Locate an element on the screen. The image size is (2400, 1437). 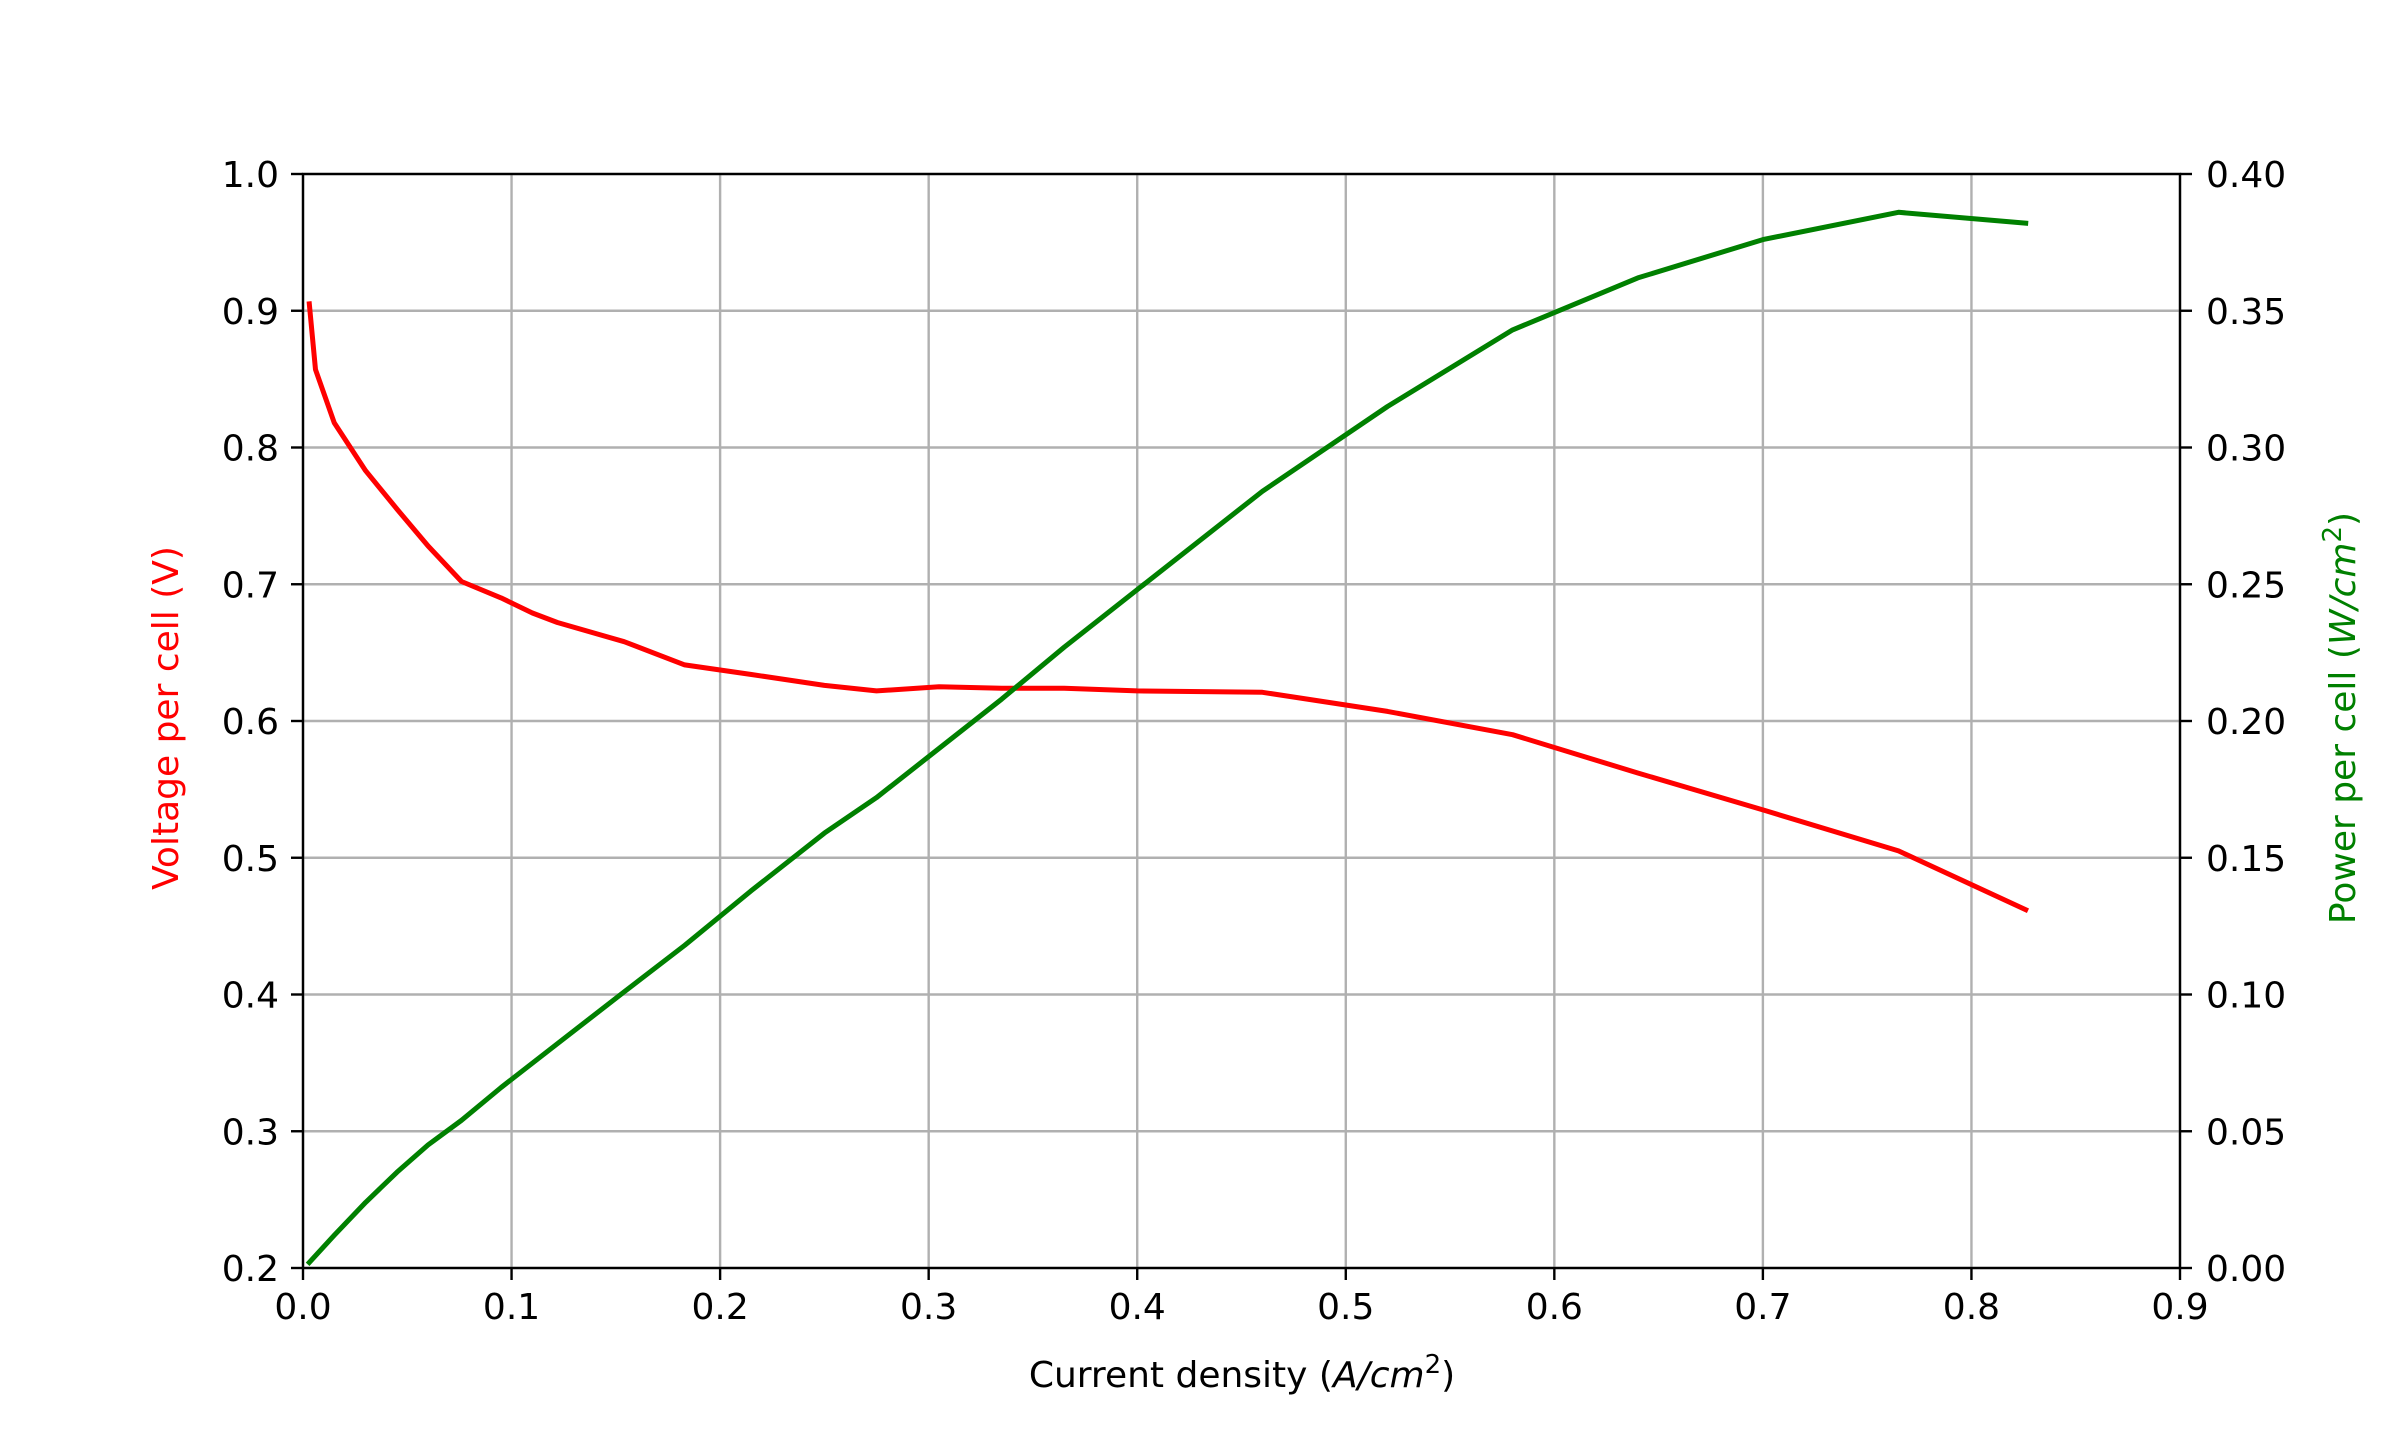
y-right-tick-label: 0.40 is located at coordinates (2246, 175).